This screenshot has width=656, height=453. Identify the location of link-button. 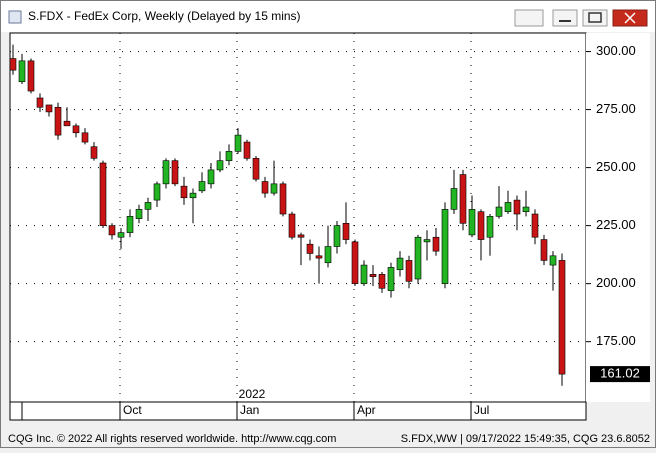
(529, 18).